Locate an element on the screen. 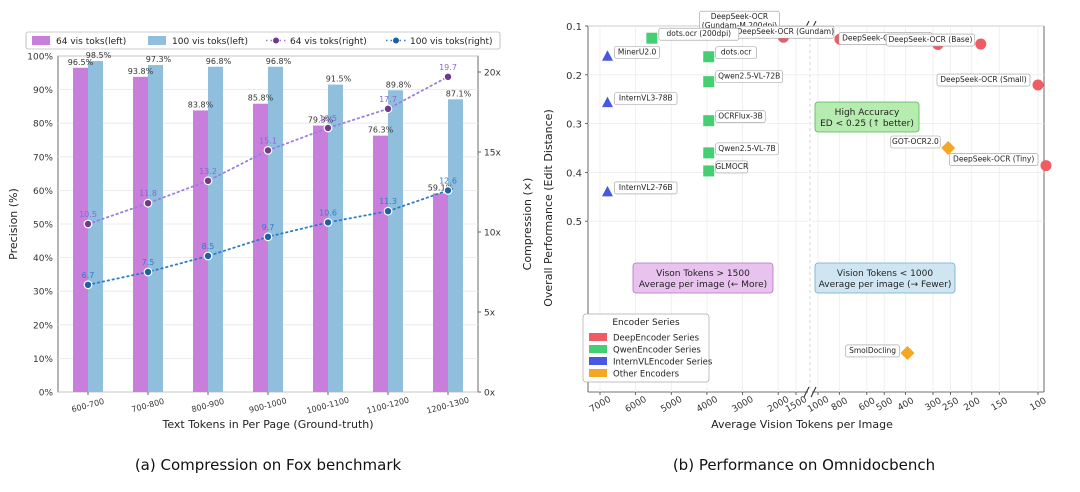  bar-64-value-label: 96.5% is located at coordinates (81, 62).